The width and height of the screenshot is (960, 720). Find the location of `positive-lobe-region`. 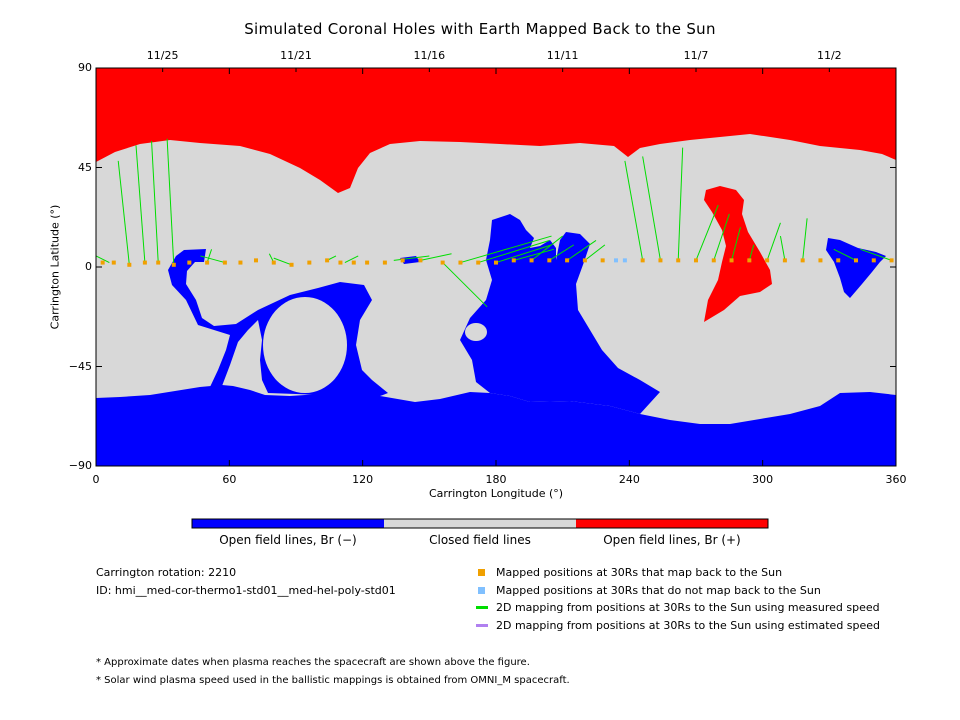

positive-lobe-region is located at coordinates (738, 254).